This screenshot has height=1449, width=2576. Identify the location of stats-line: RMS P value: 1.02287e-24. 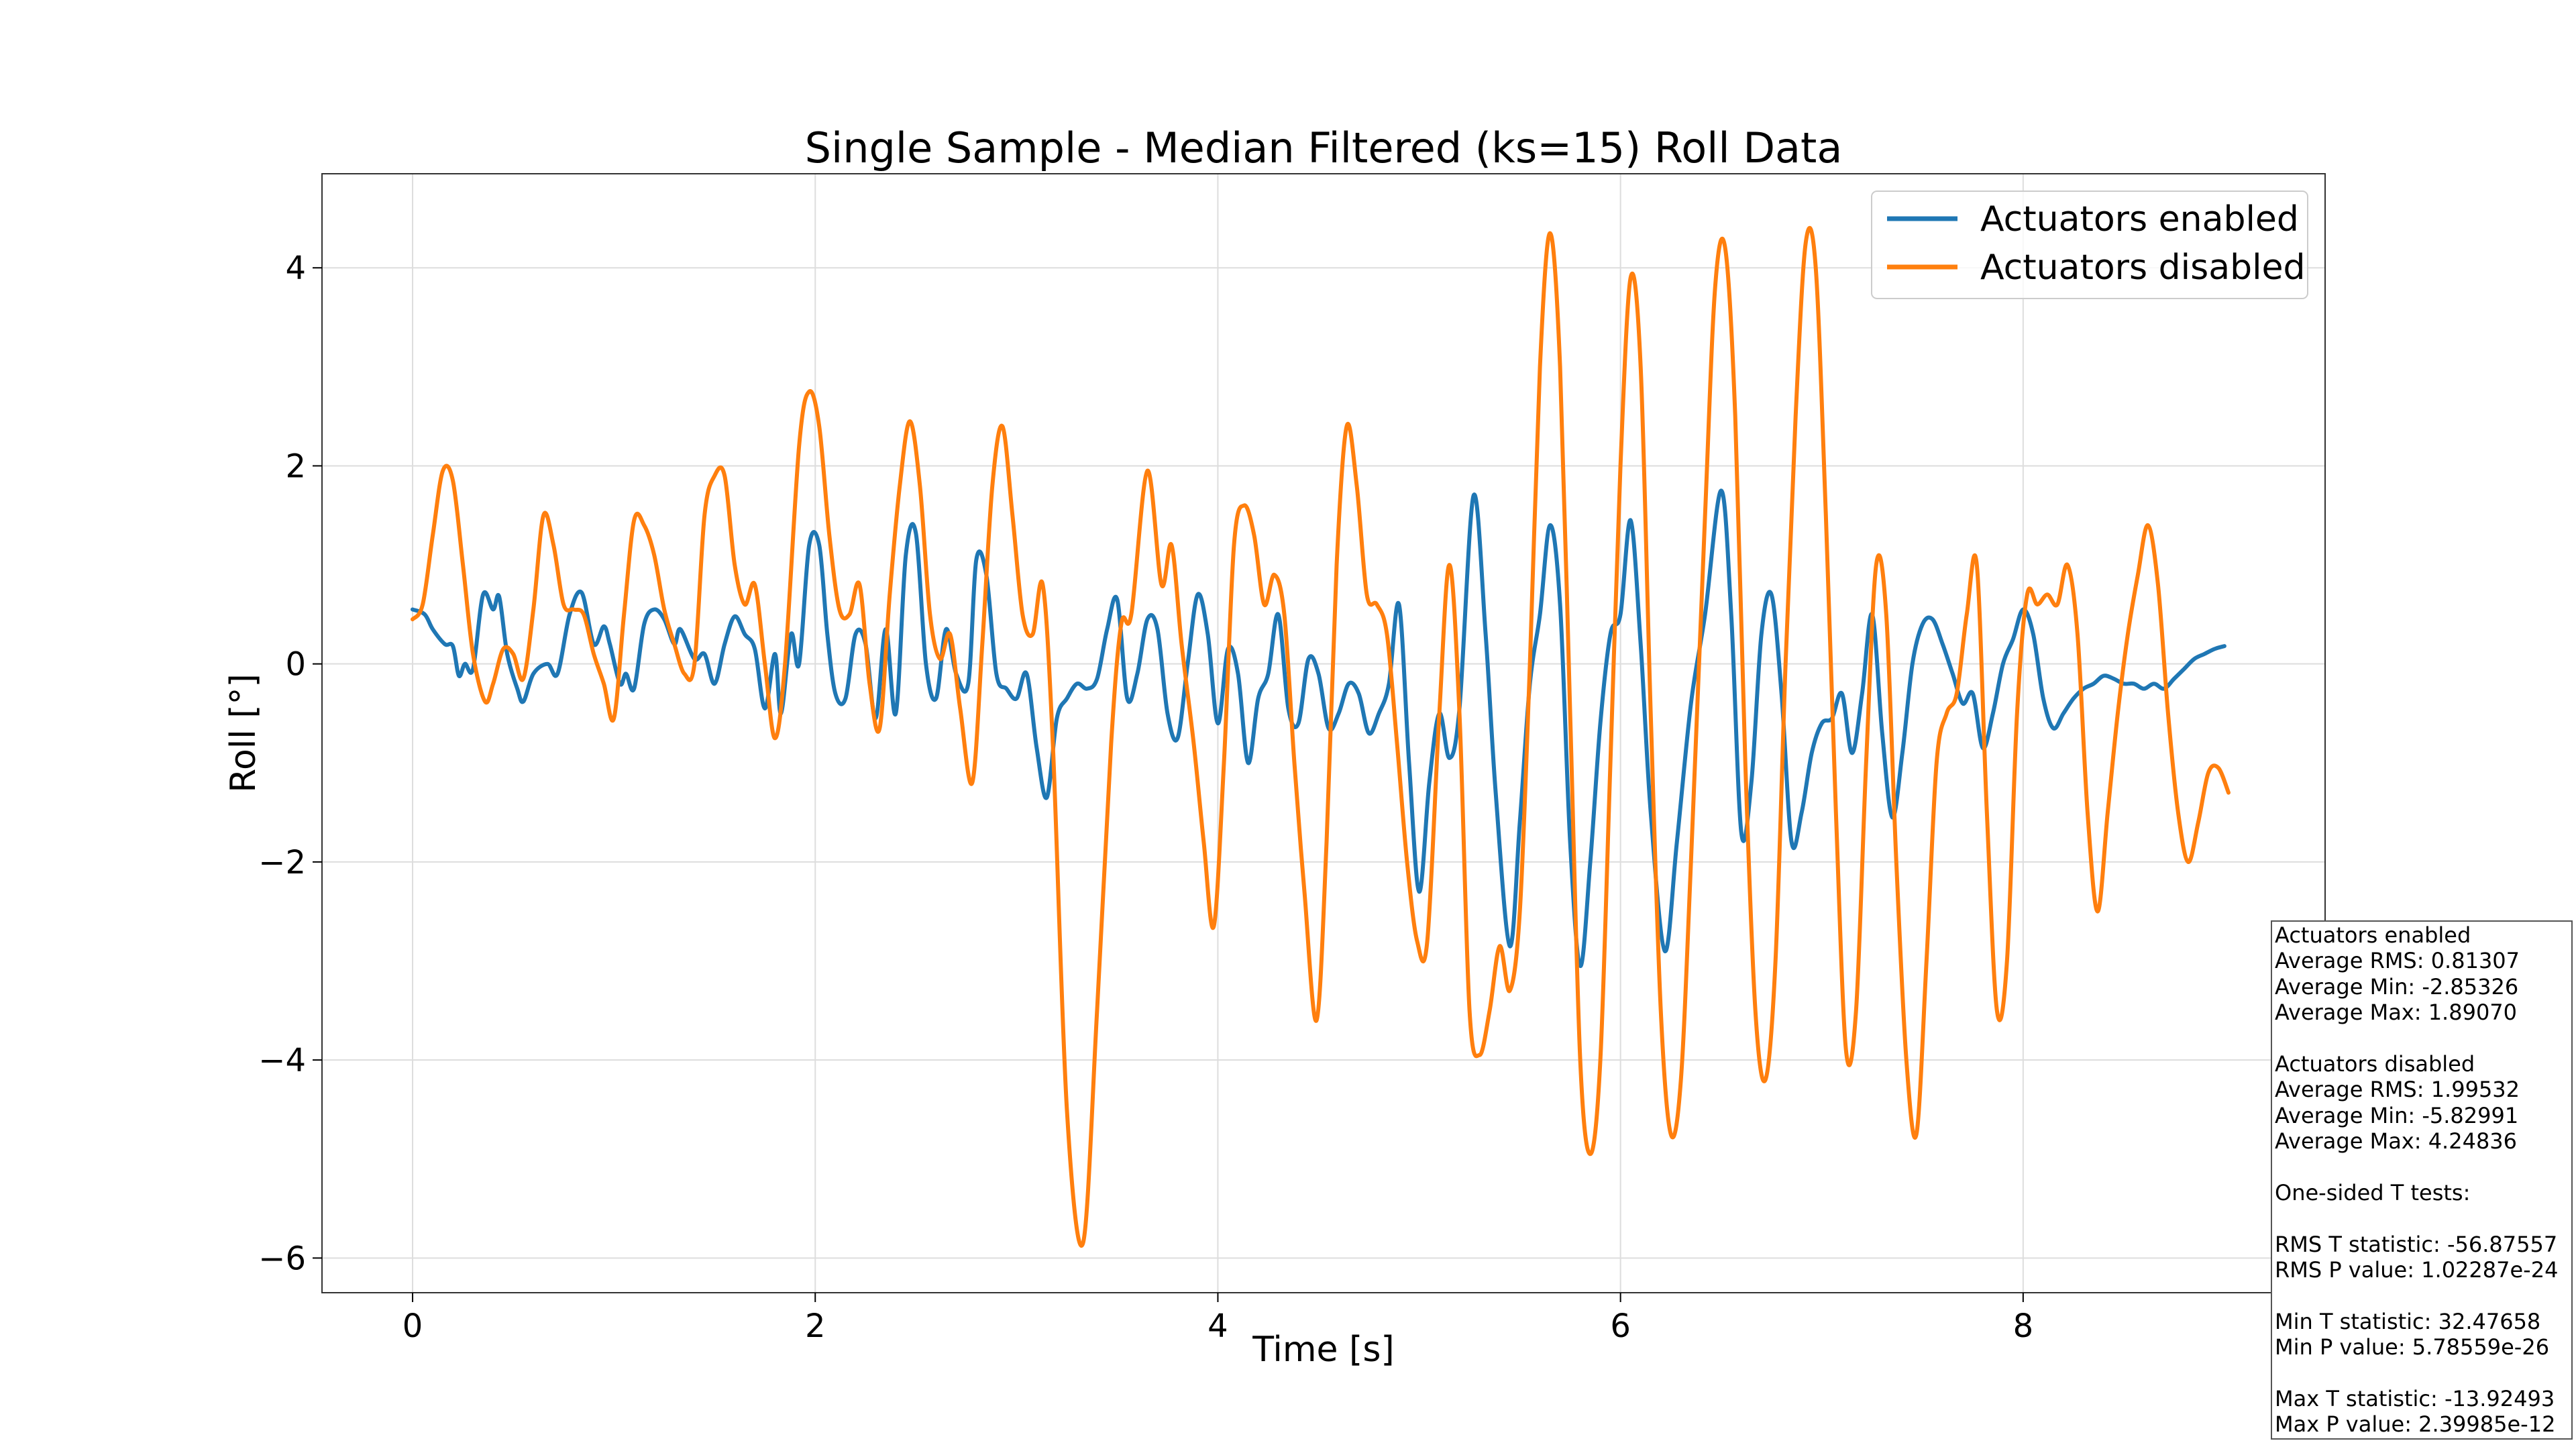
(2417, 1270).